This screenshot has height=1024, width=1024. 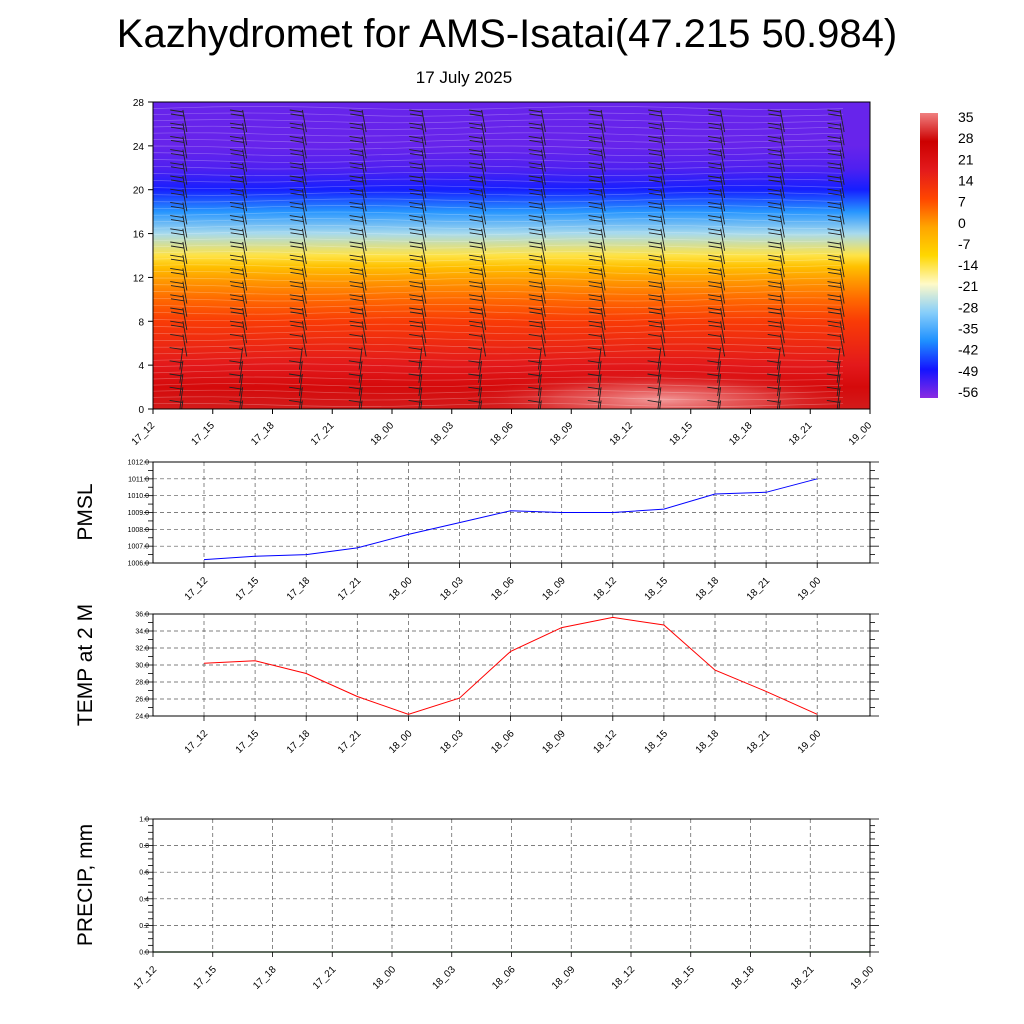 What do you see at coordinates (139, 463) in the screenshot?
I see `y-tick-label: 1012.0` at bounding box center [139, 463].